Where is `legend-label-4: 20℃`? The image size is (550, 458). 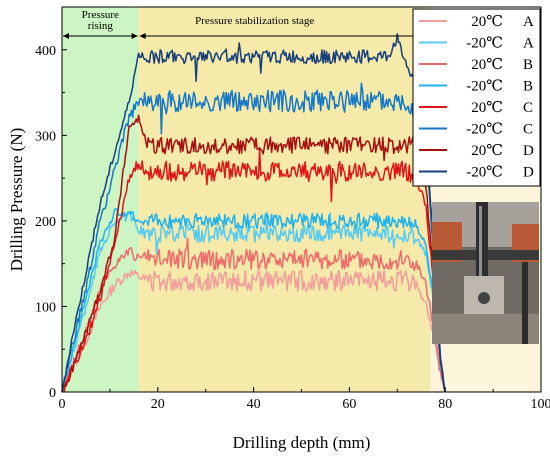 legend-label-4: 20℃ is located at coordinates (487, 108).